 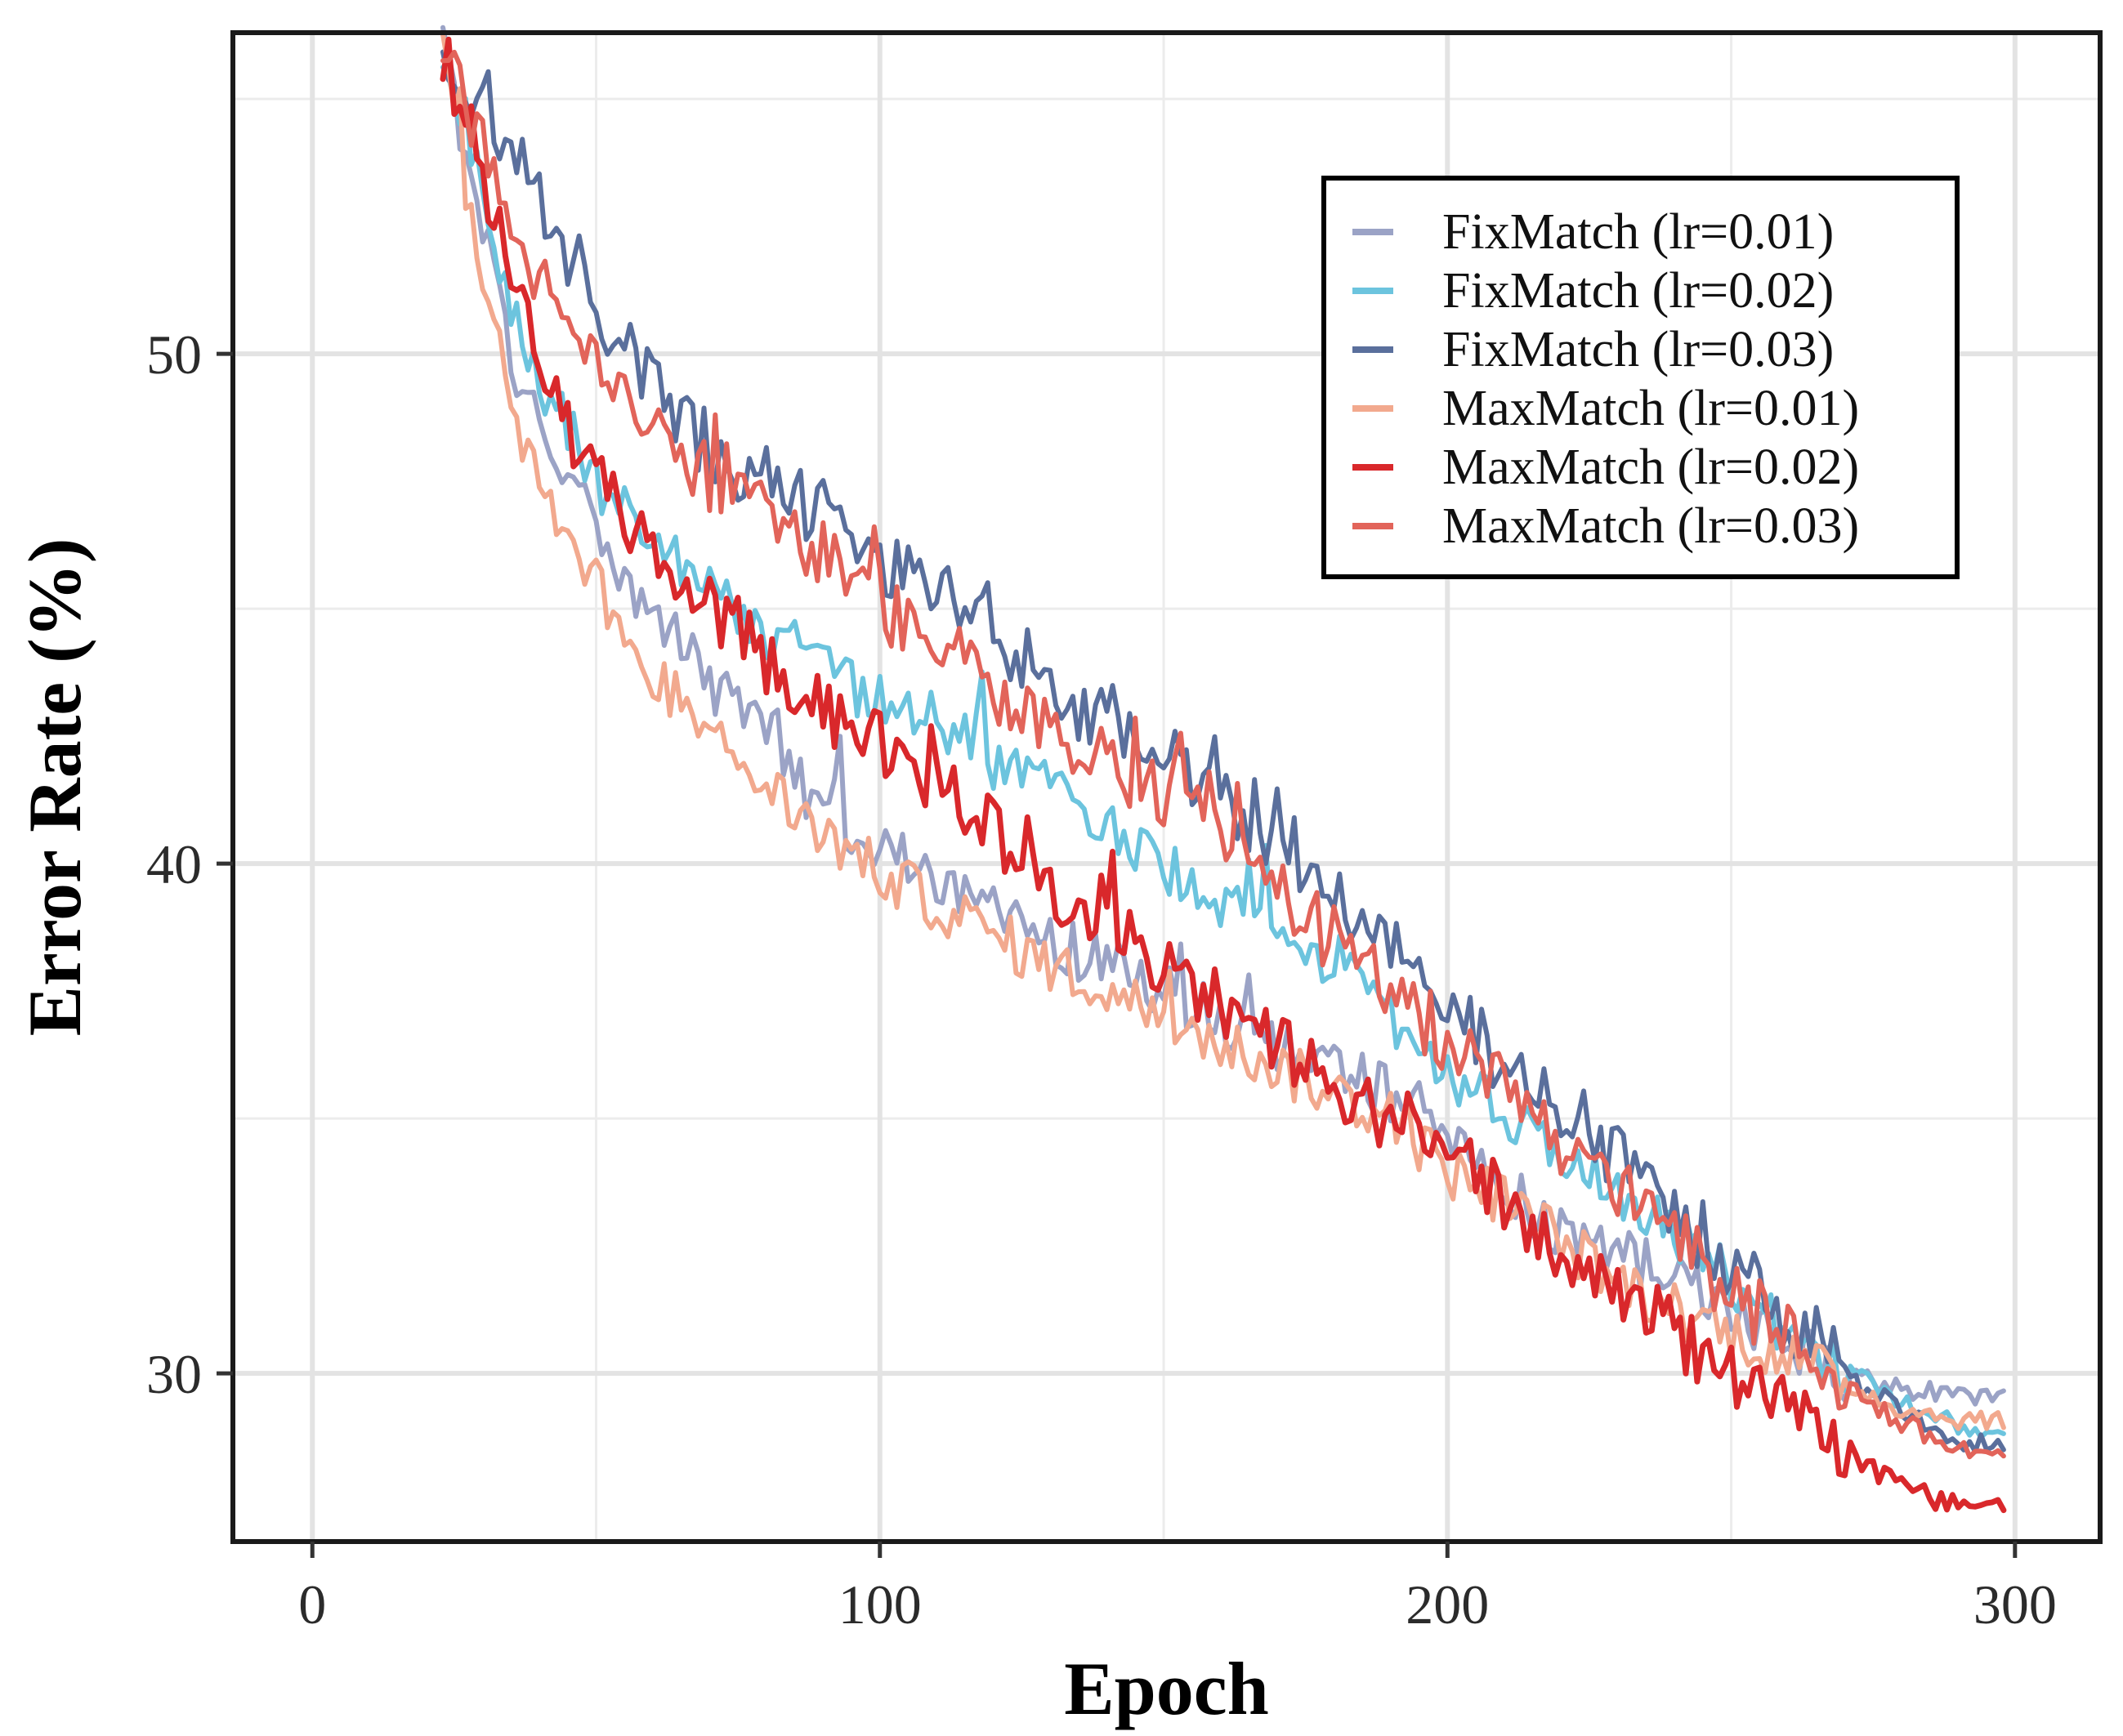 I want to click on legend-box, so click(x=1641, y=378).